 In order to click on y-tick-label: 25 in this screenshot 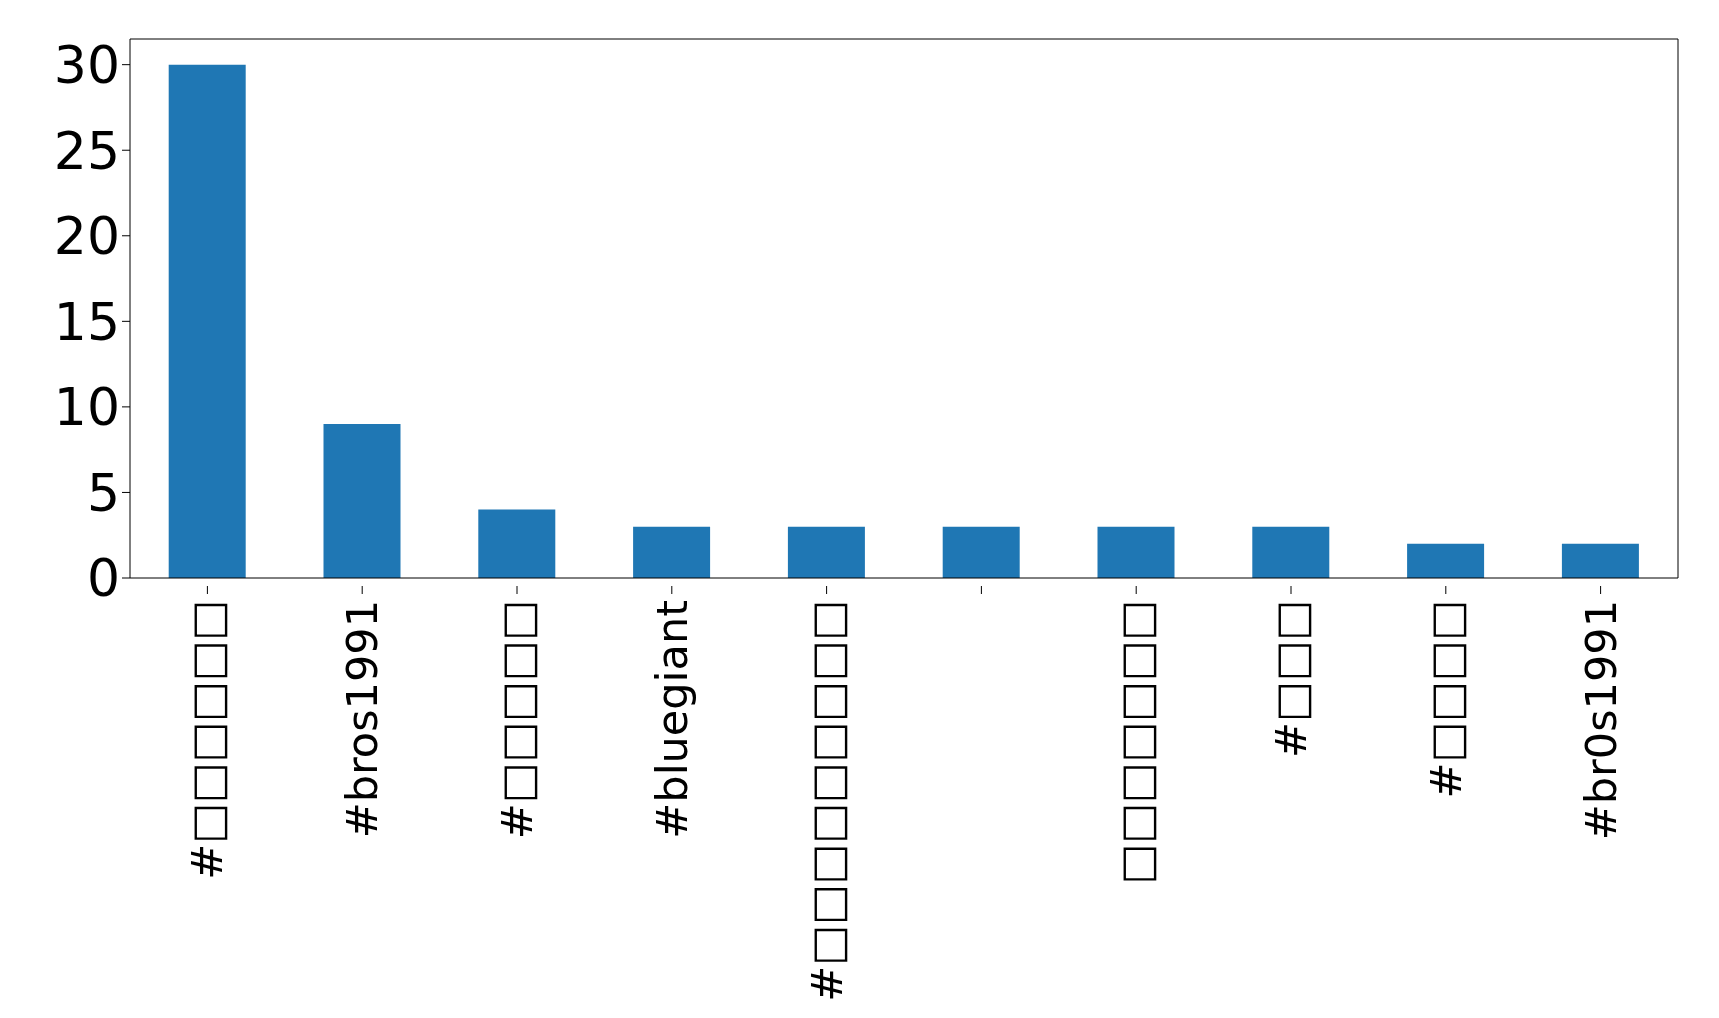, I will do `click(86, 150)`.